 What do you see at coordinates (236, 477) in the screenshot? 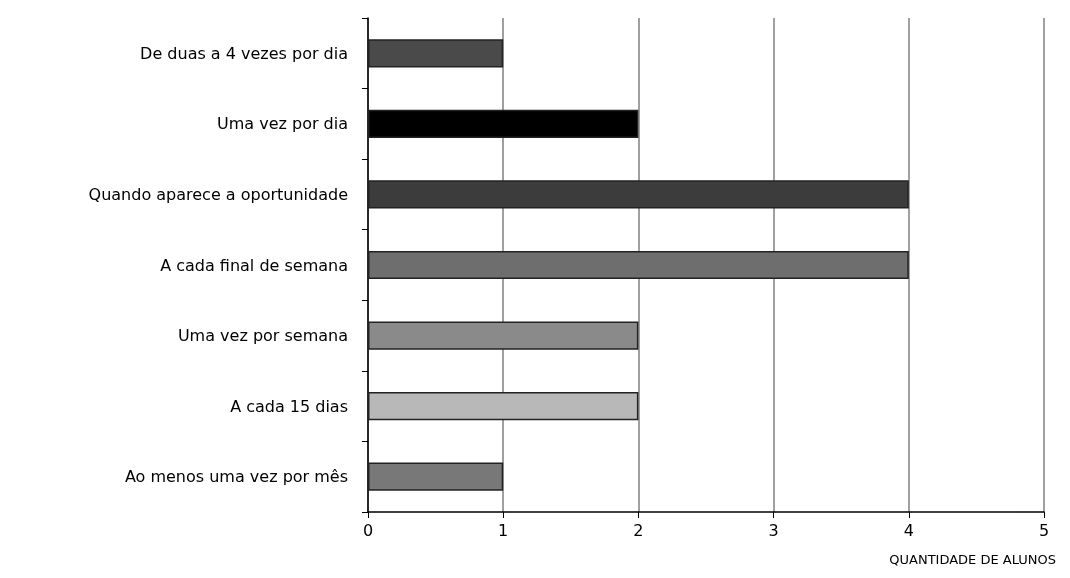
I see `y-tick-label: Ao menos uma vez por mês` at bounding box center [236, 477].